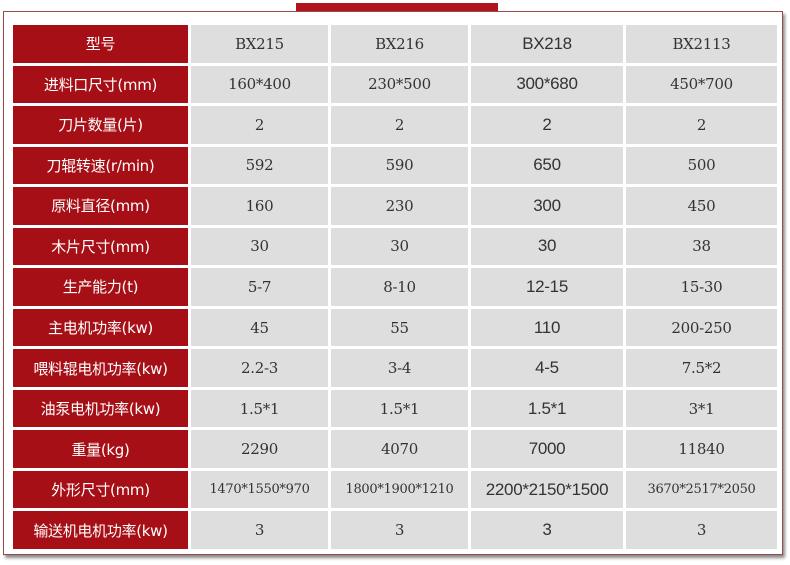  Describe the element at coordinates (547, 327) in the screenshot. I see `table-cell: 110` at that location.